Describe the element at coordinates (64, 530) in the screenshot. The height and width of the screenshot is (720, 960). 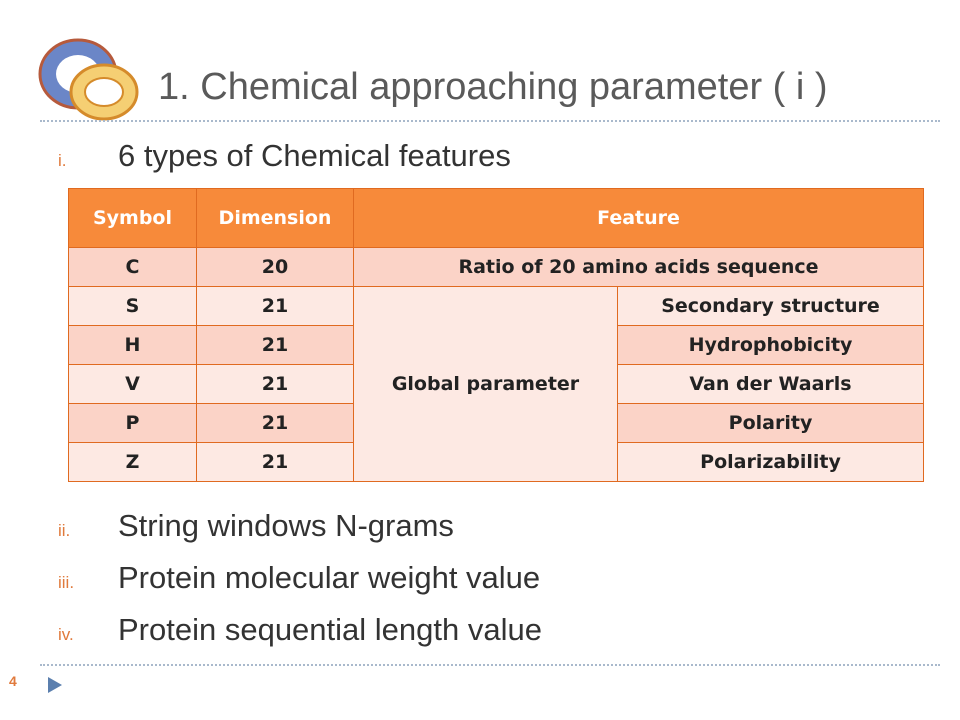
I see `bullet-number: ii.` at that location.